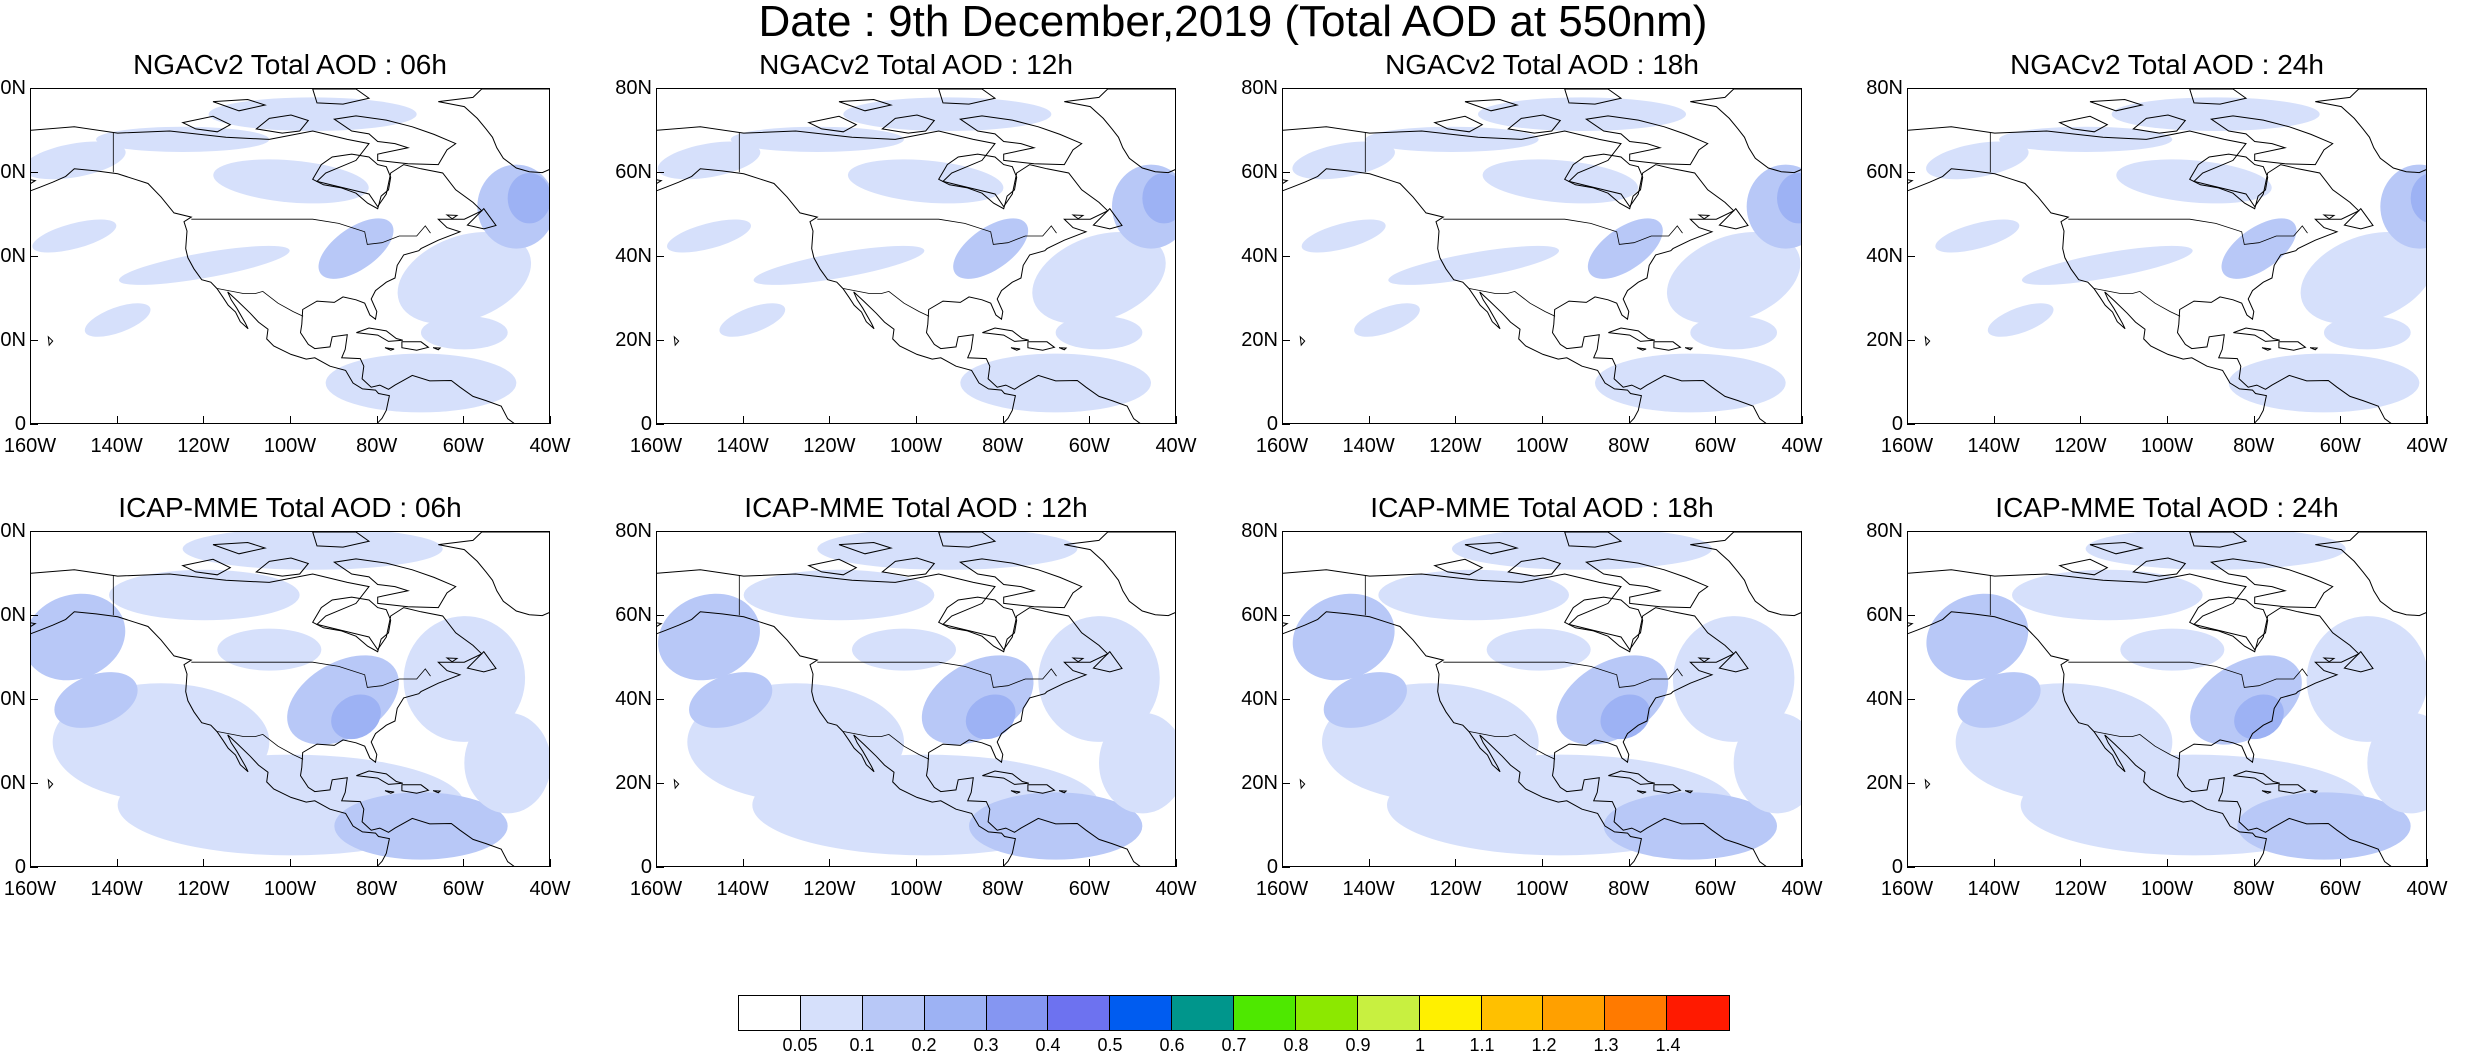  What do you see at coordinates (290, 256) in the screenshot?
I see `map-canvas` at bounding box center [290, 256].